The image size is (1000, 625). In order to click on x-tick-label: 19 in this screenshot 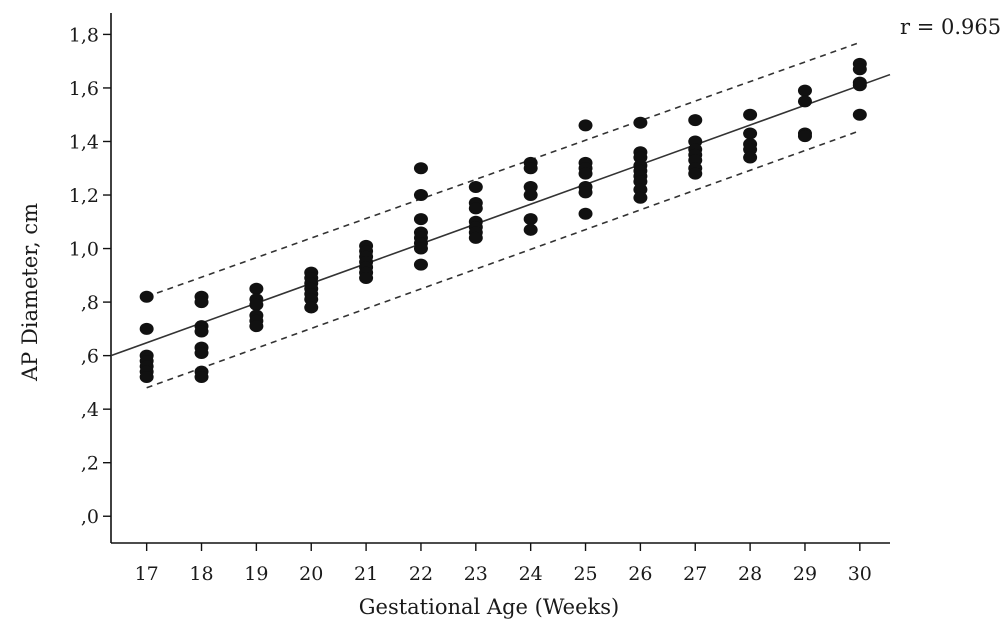, I will do `click(256, 574)`.